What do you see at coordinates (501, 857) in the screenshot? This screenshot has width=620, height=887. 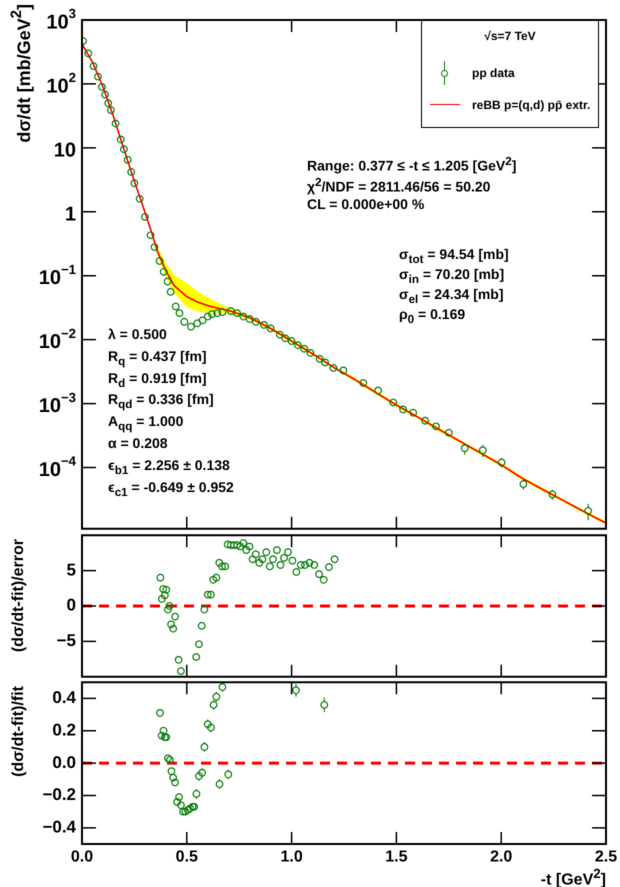 I see `x-tick-label: 2.0` at bounding box center [501, 857].